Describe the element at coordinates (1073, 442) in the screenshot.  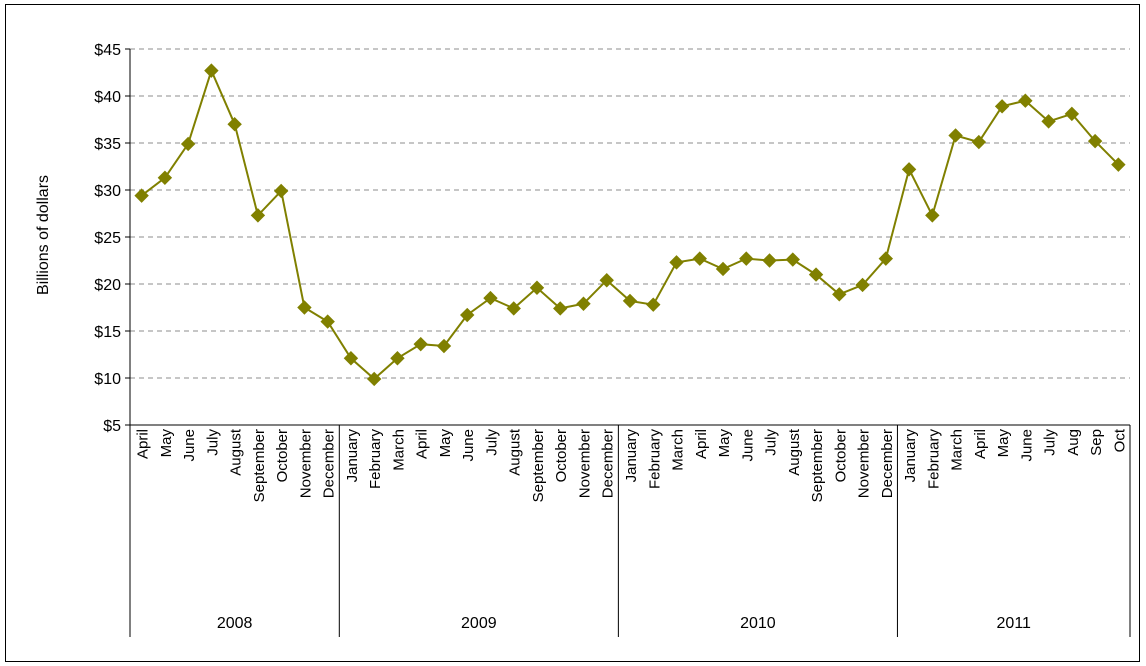
I see `x-tick-label: Aug` at that location.